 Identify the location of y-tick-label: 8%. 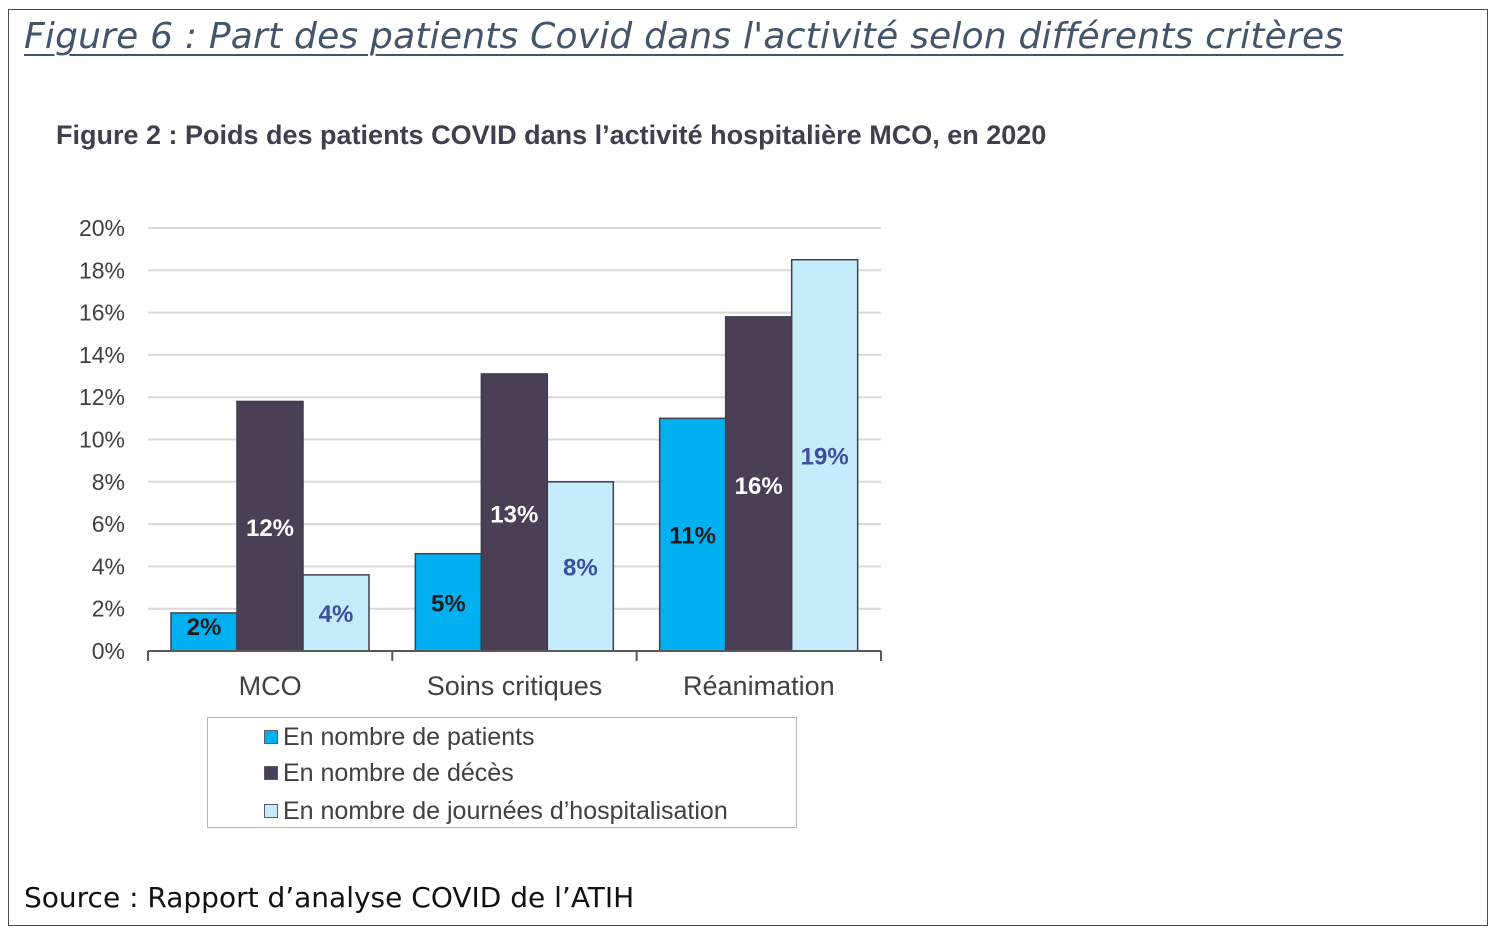
(108, 482).